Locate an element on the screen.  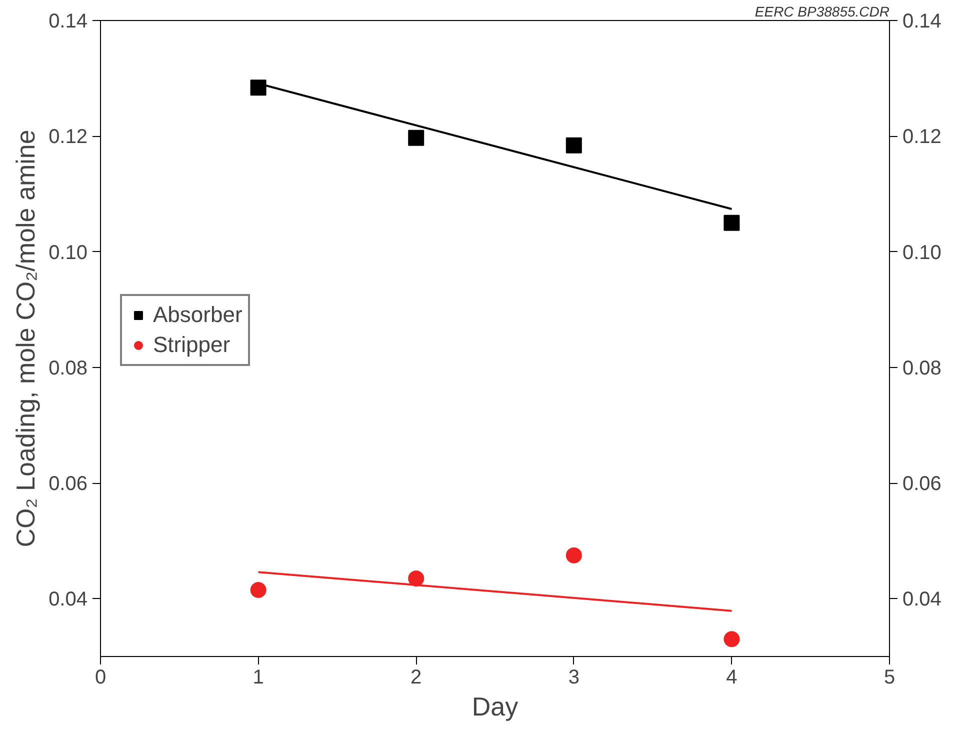
y2-tick-label: 0.14 is located at coordinates (922, 21).